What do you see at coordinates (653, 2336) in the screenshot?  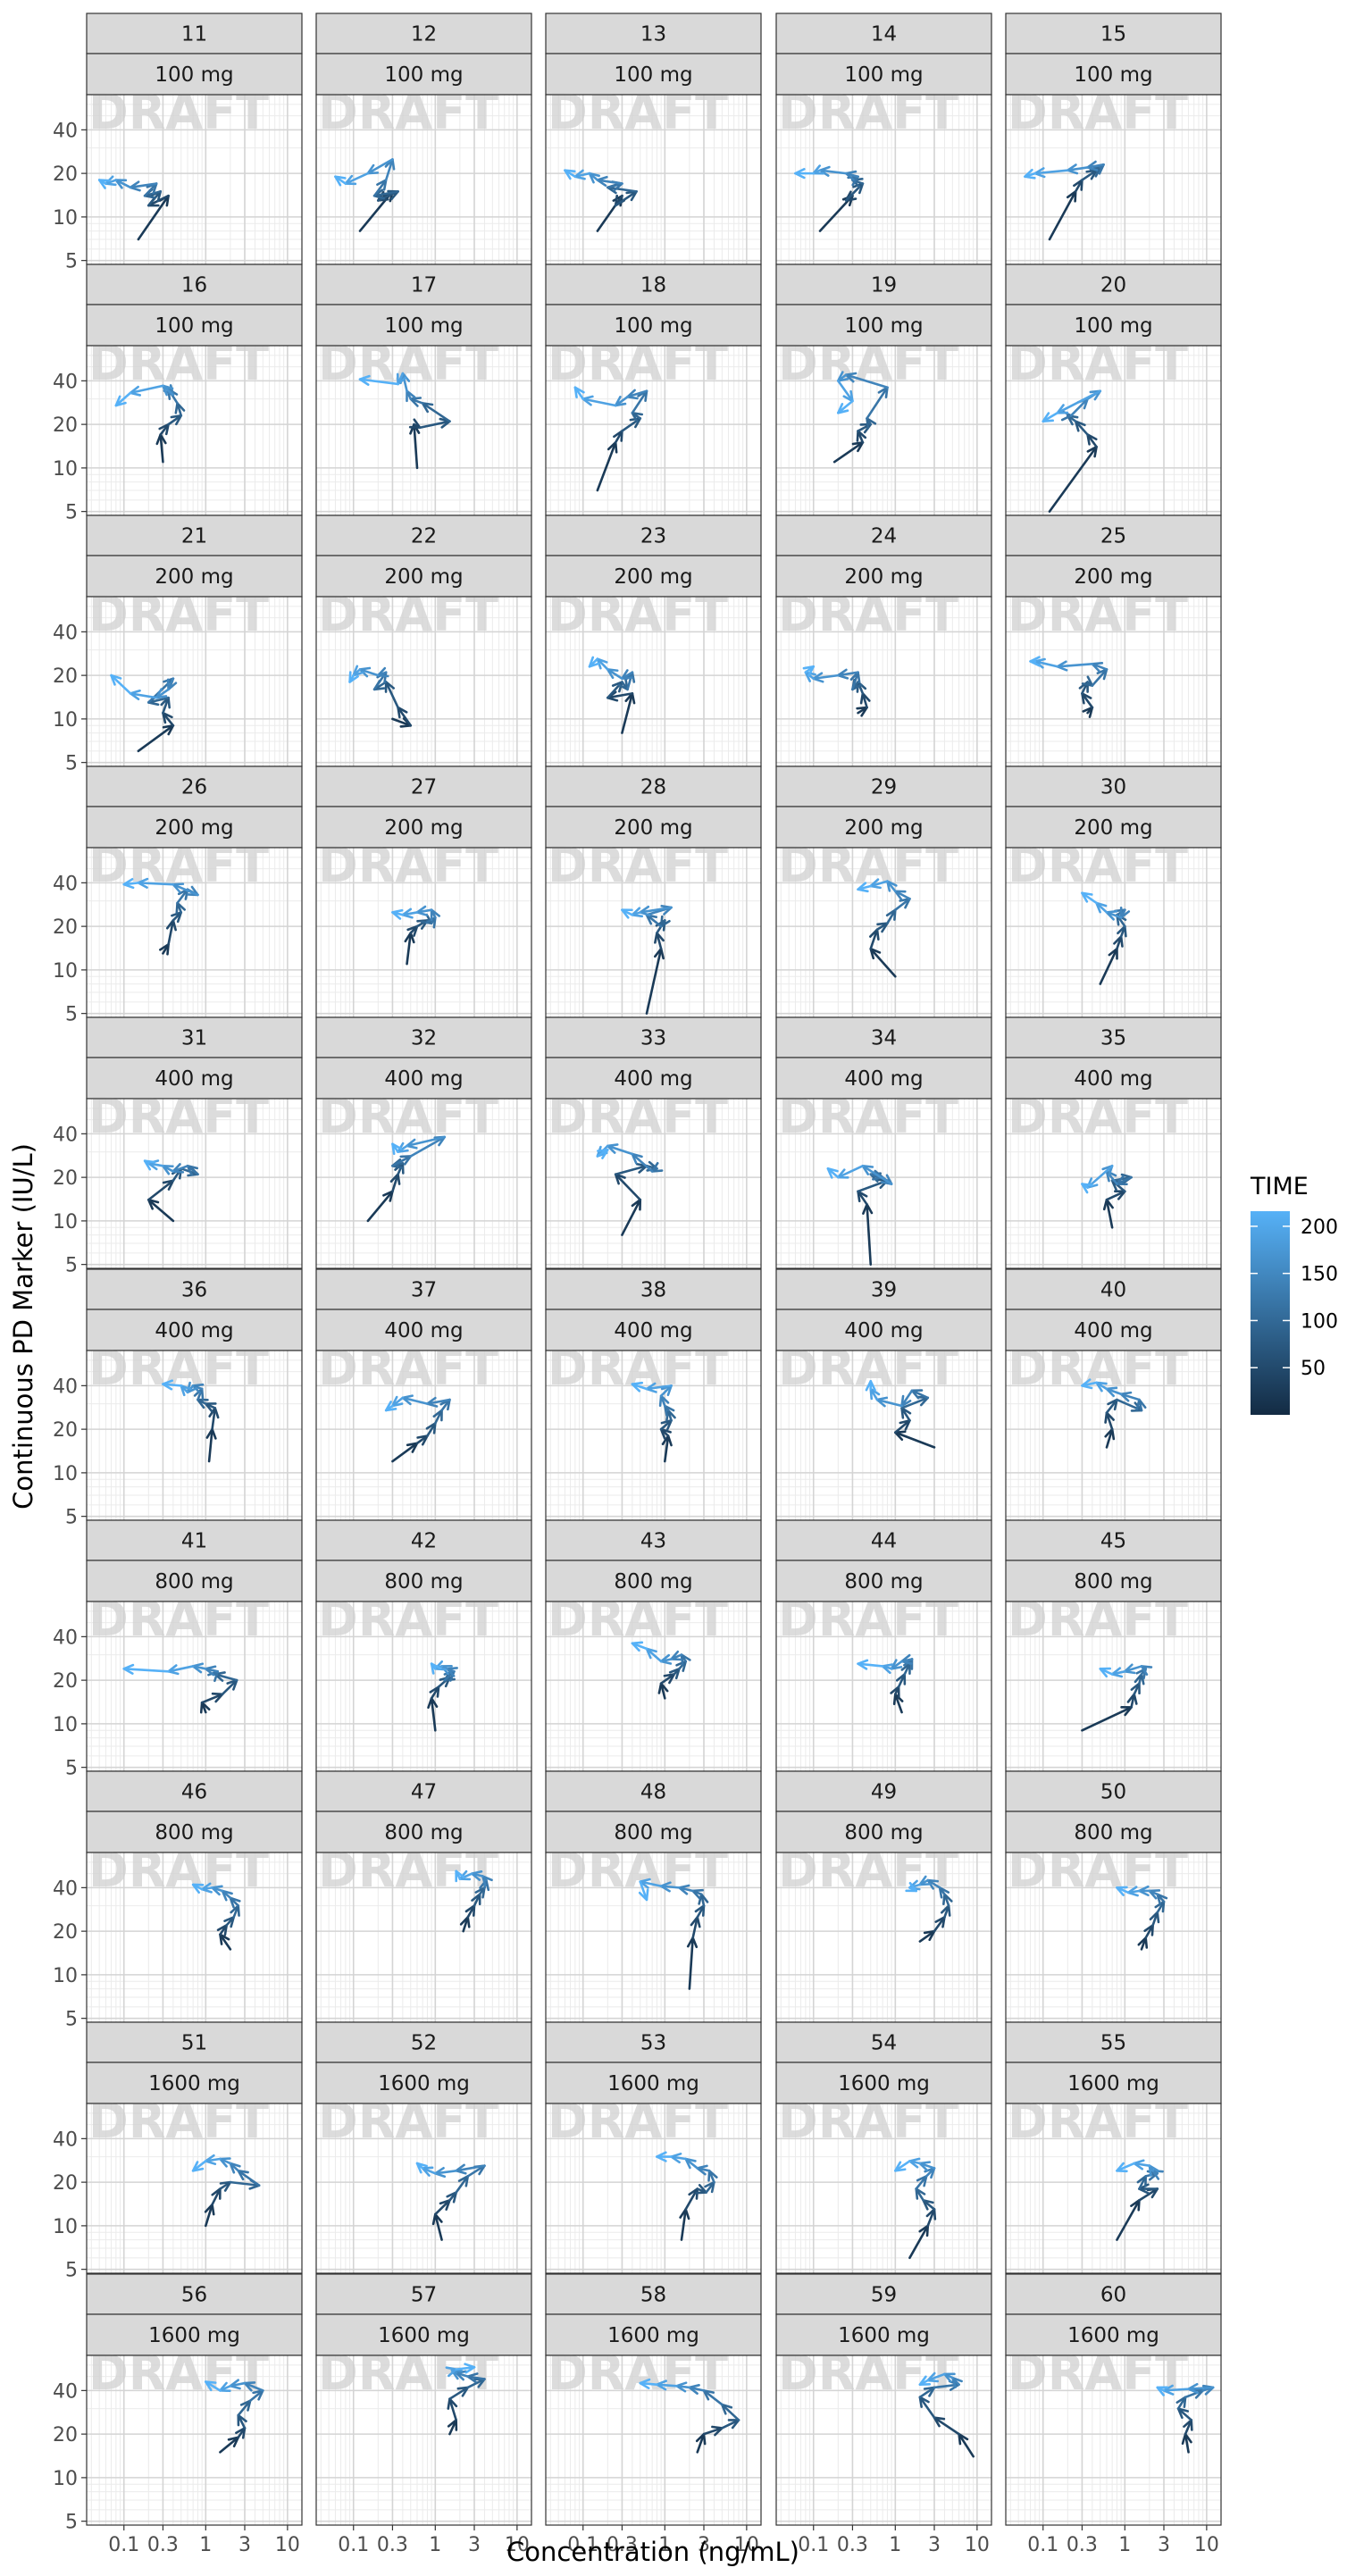 I see `strip-dose-label: 1600 mg` at bounding box center [653, 2336].